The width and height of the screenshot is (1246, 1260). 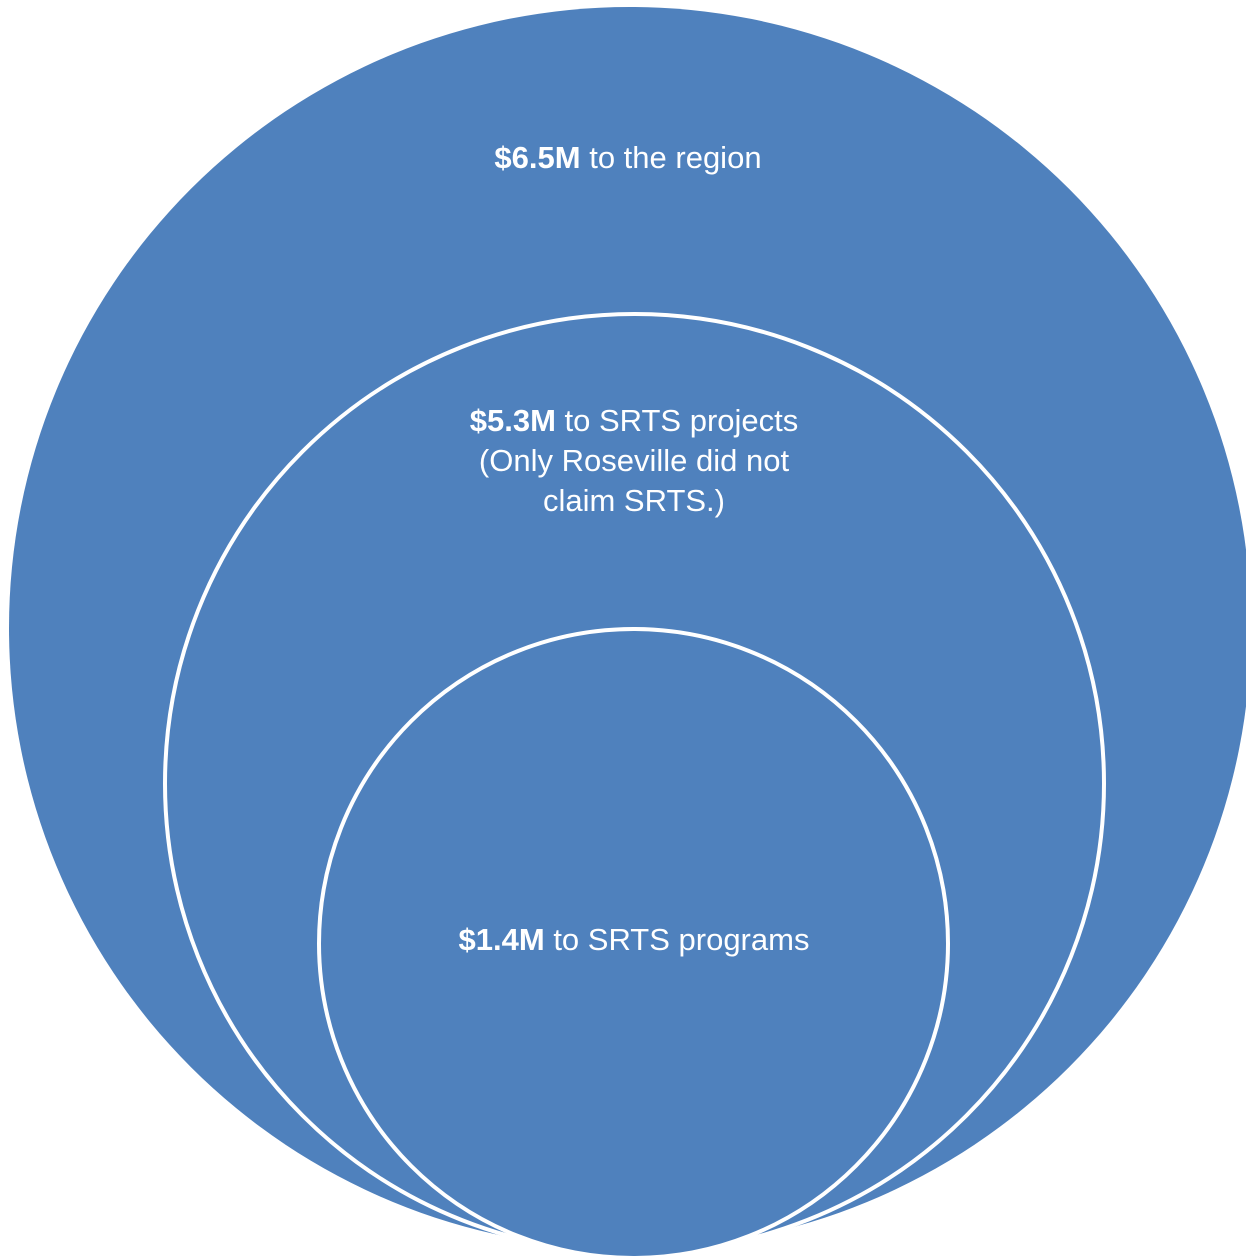 What do you see at coordinates (677, 420) in the screenshot?
I see `srts-projects-text: to SRTS projects` at bounding box center [677, 420].